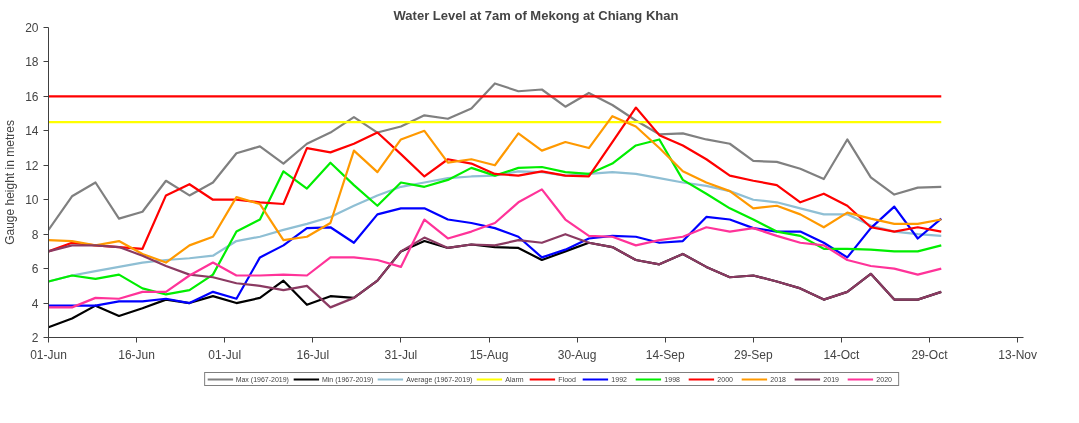  What do you see at coordinates (401, 354) in the screenshot?
I see `x-tick-label: 31-Jul` at bounding box center [401, 354].